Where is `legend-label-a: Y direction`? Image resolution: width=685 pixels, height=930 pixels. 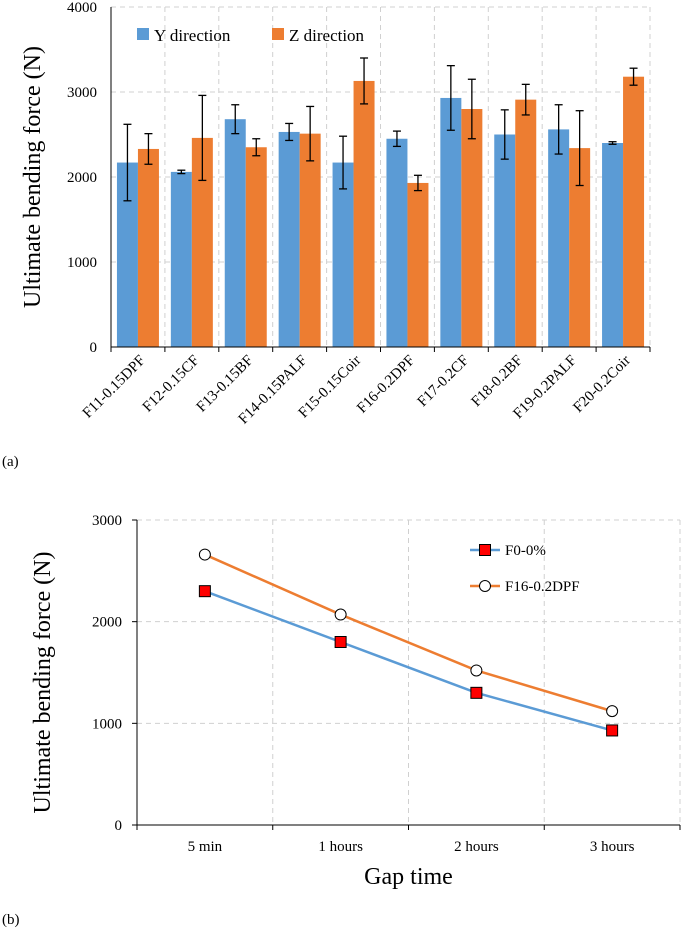
legend-label-a: Y direction is located at coordinates (192, 35).